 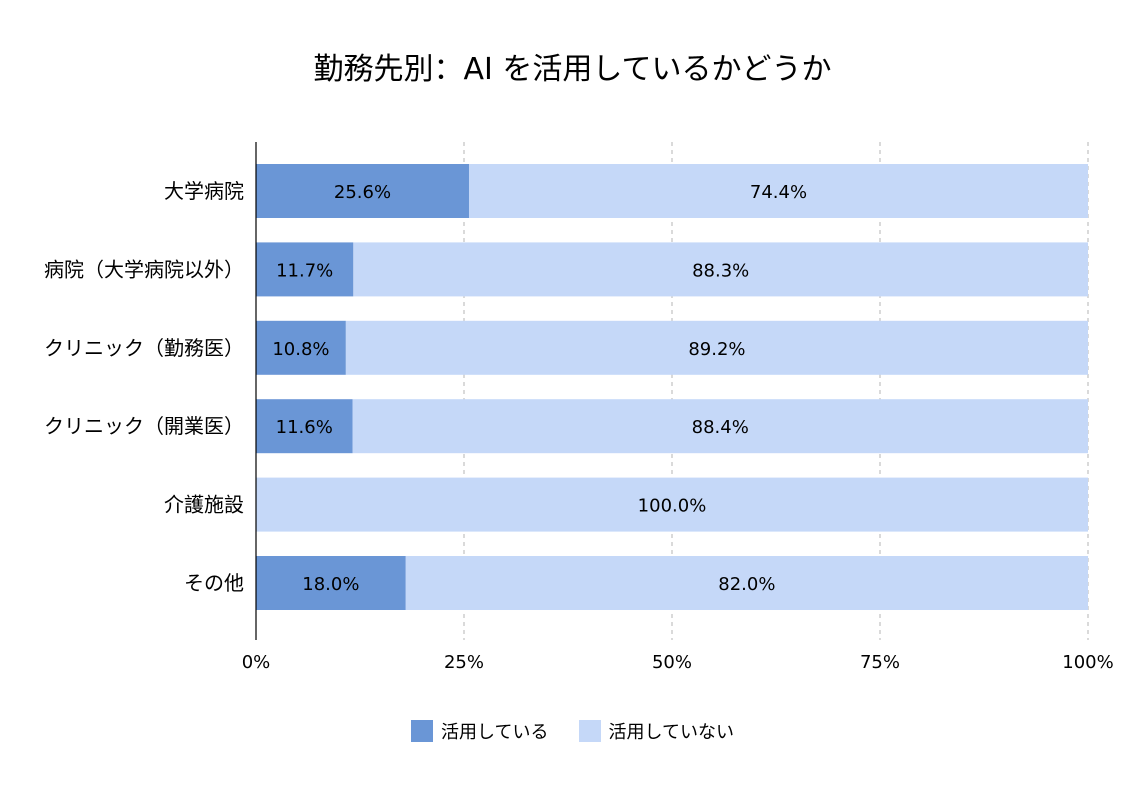 I want to click on data-label-using-0: 25.6%, so click(x=362, y=192).